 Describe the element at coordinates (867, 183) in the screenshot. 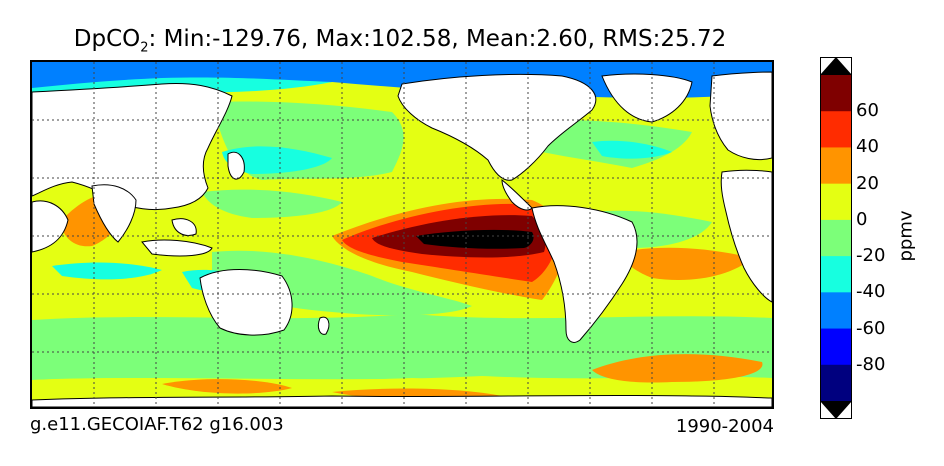

I see `colorbar-tick-label: 20` at that location.